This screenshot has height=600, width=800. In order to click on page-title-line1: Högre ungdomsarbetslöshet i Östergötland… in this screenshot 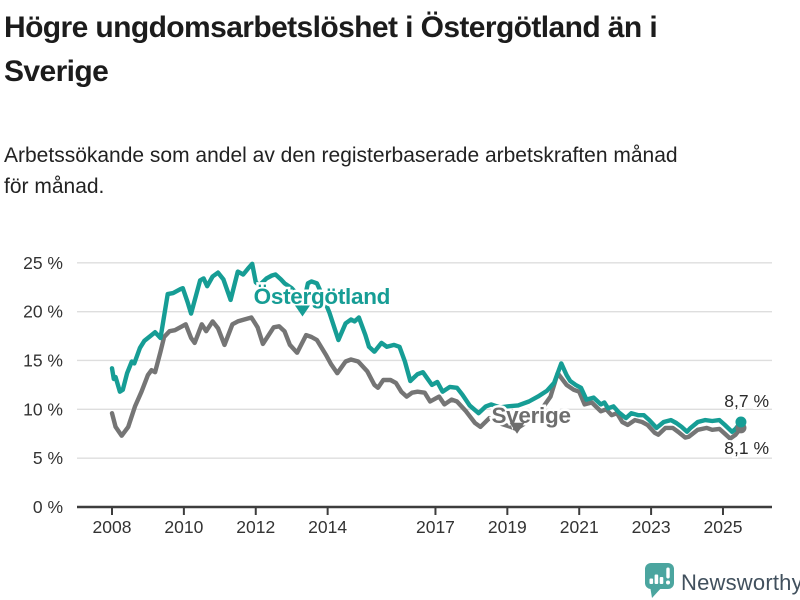, I will do `click(331, 27)`.